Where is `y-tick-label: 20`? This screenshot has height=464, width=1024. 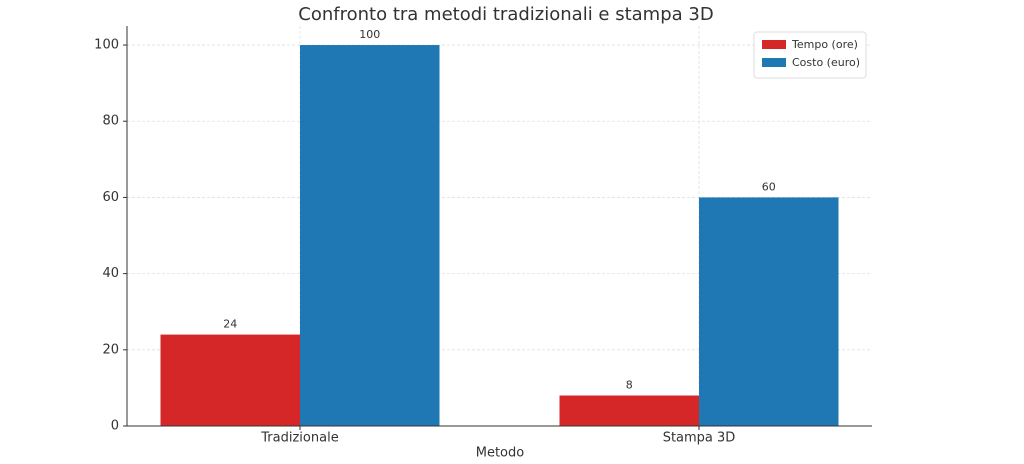
y-tick-label: 20 is located at coordinates (110, 349).